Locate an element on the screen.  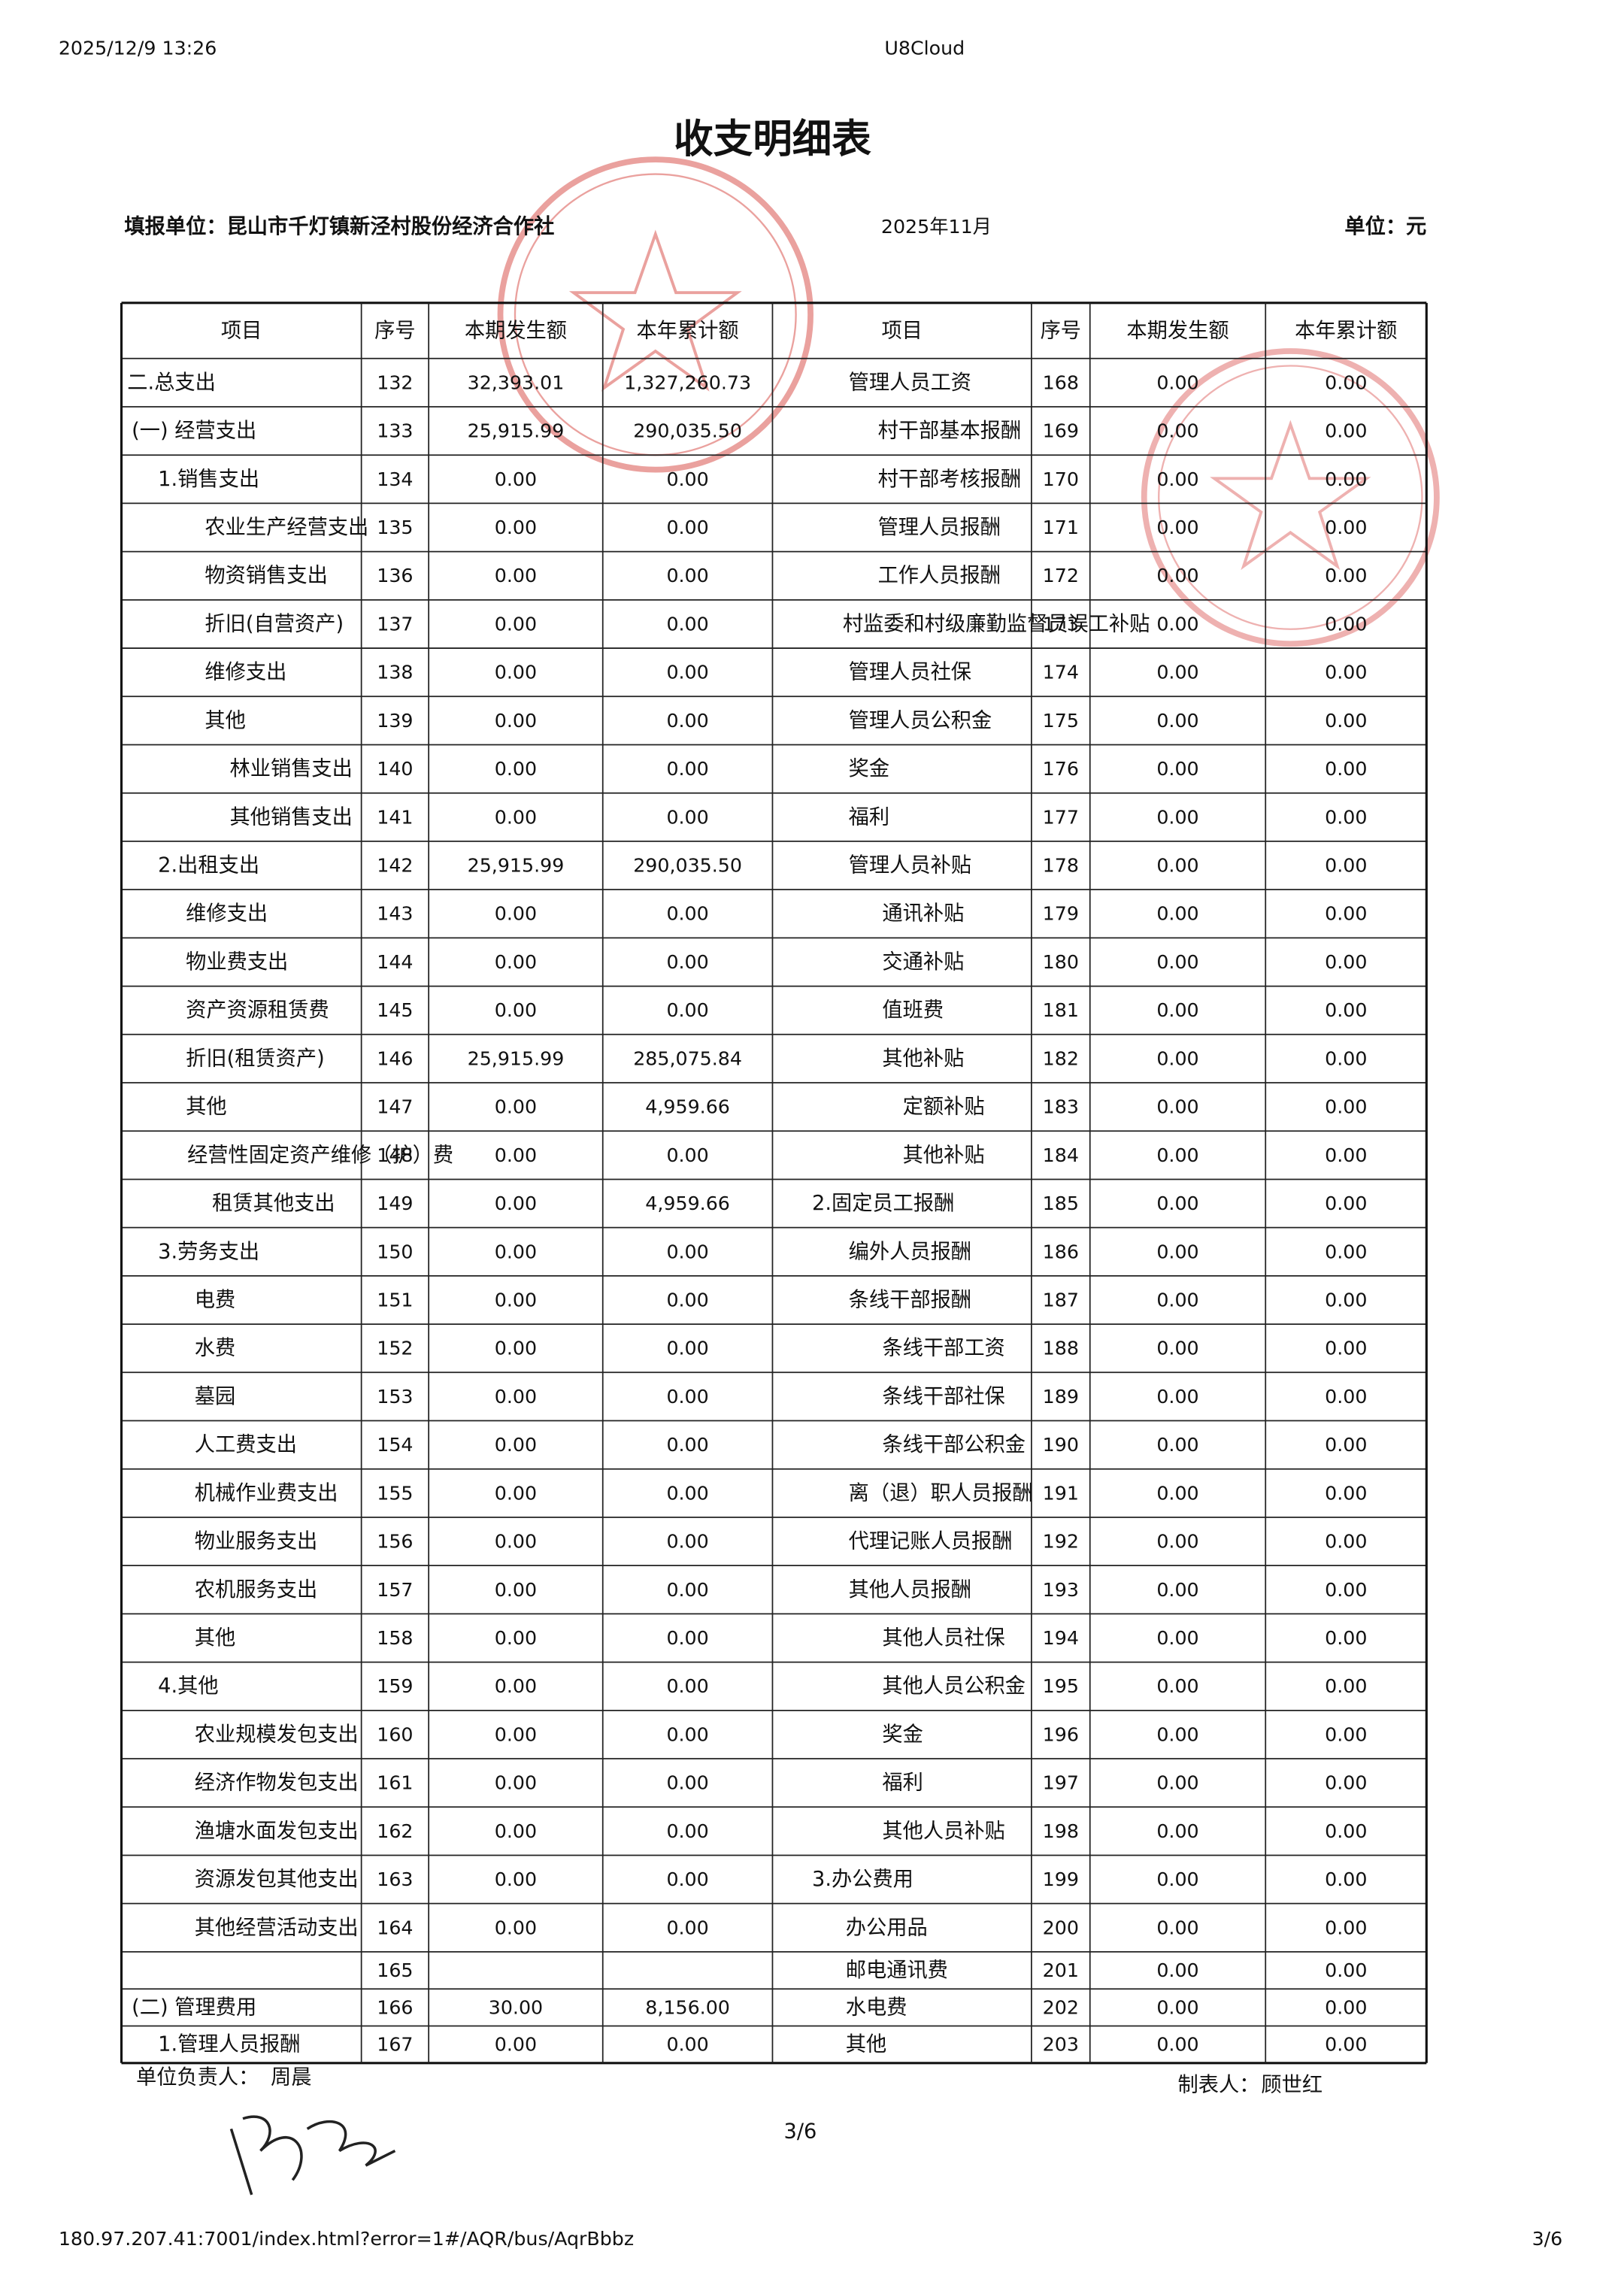
item-name: 1.销售支出 is located at coordinates (208, 479).